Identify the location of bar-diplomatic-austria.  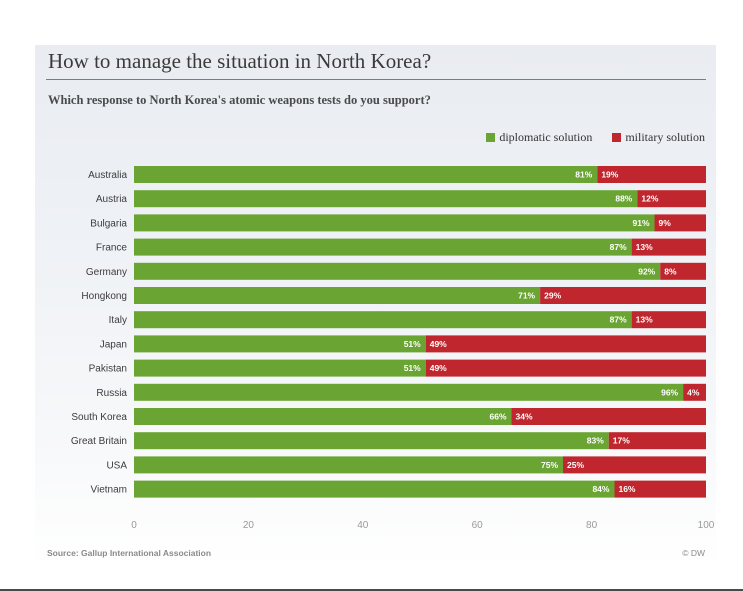
(386, 199).